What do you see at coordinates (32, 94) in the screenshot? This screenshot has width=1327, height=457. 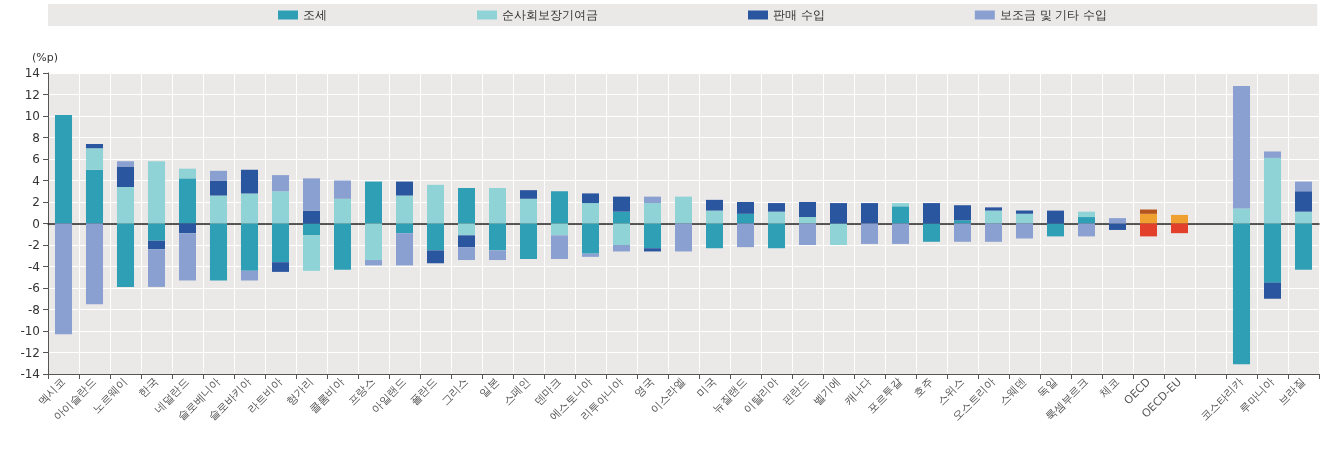 I see `y-tick-label: 12` at bounding box center [32, 94].